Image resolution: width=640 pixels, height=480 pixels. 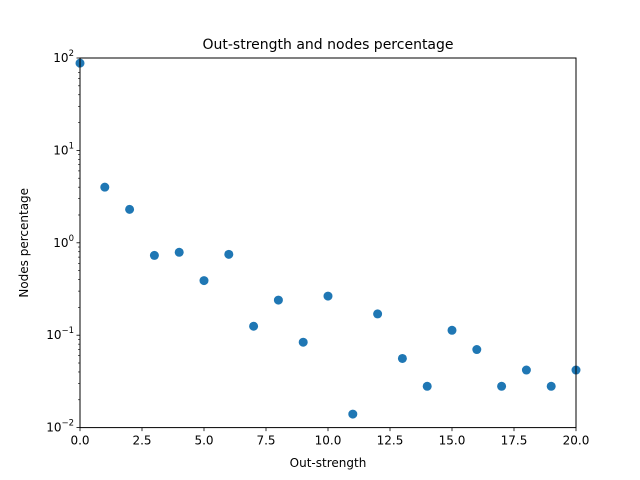 I want to click on y-tick-label: 10⁻², so click(x=60, y=427).